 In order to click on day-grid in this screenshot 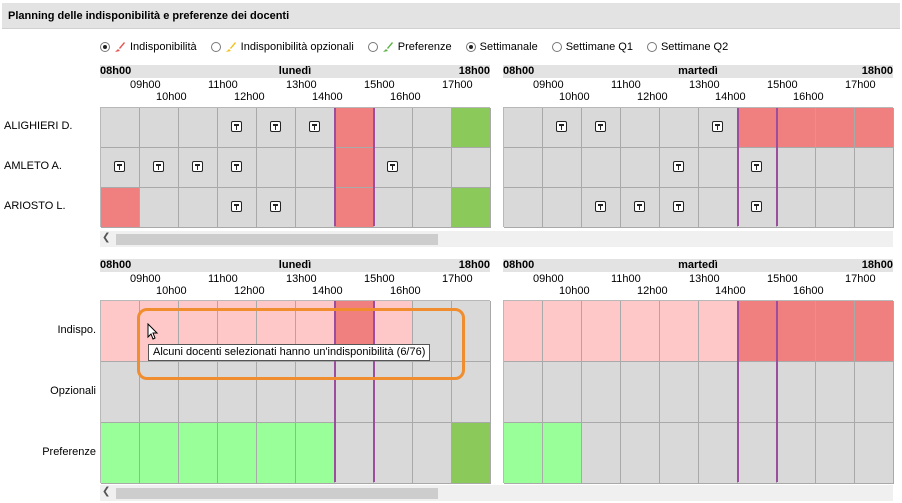, I will do `click(698, 167)`.